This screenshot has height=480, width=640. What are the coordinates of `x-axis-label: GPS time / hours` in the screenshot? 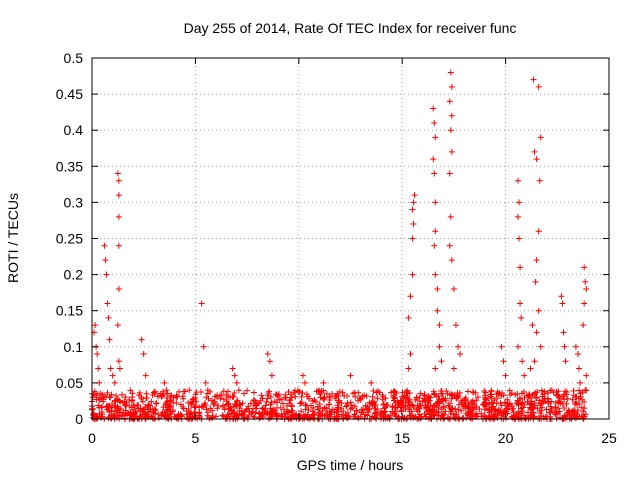 It's located at (350, 465).